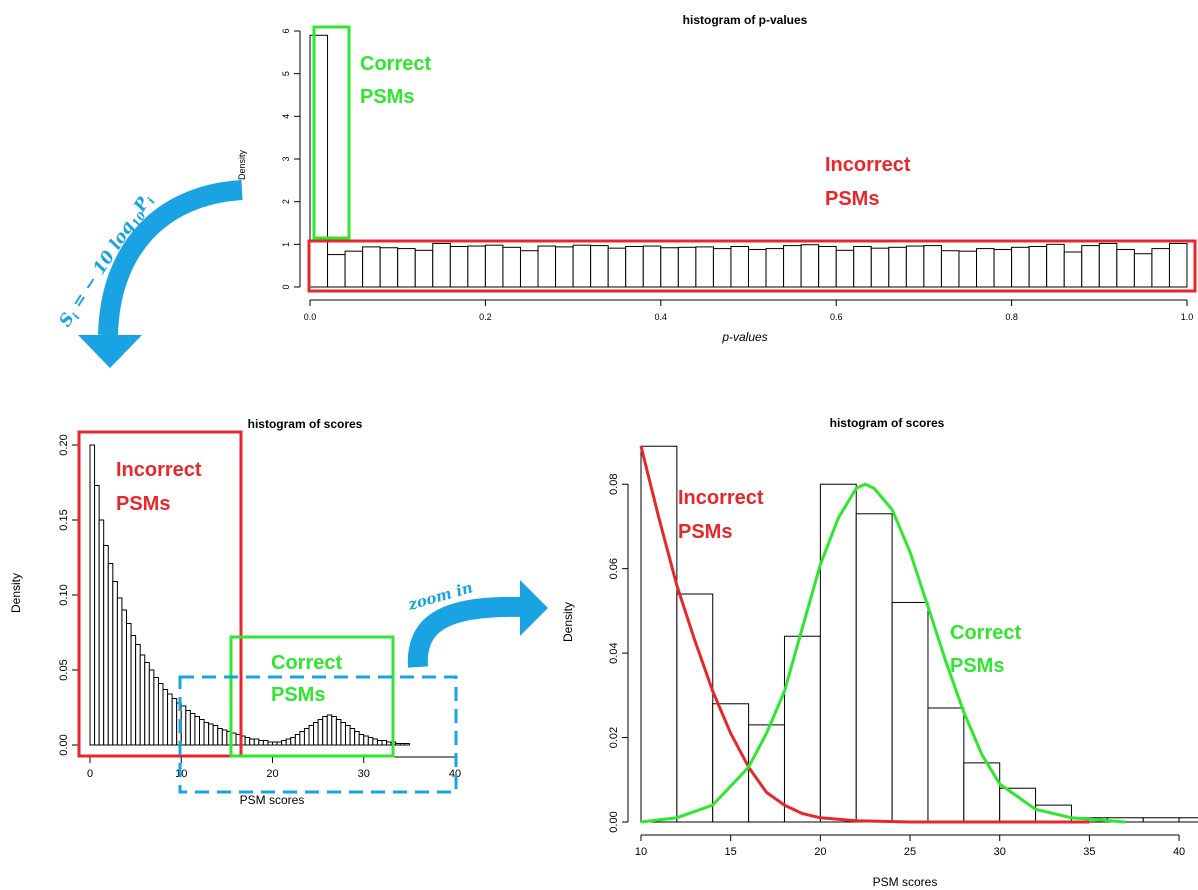  What do you see at coordinates (286, 116) in the screenshot?
I see `y-tick-label: 4` at bounding box center [286, 116].